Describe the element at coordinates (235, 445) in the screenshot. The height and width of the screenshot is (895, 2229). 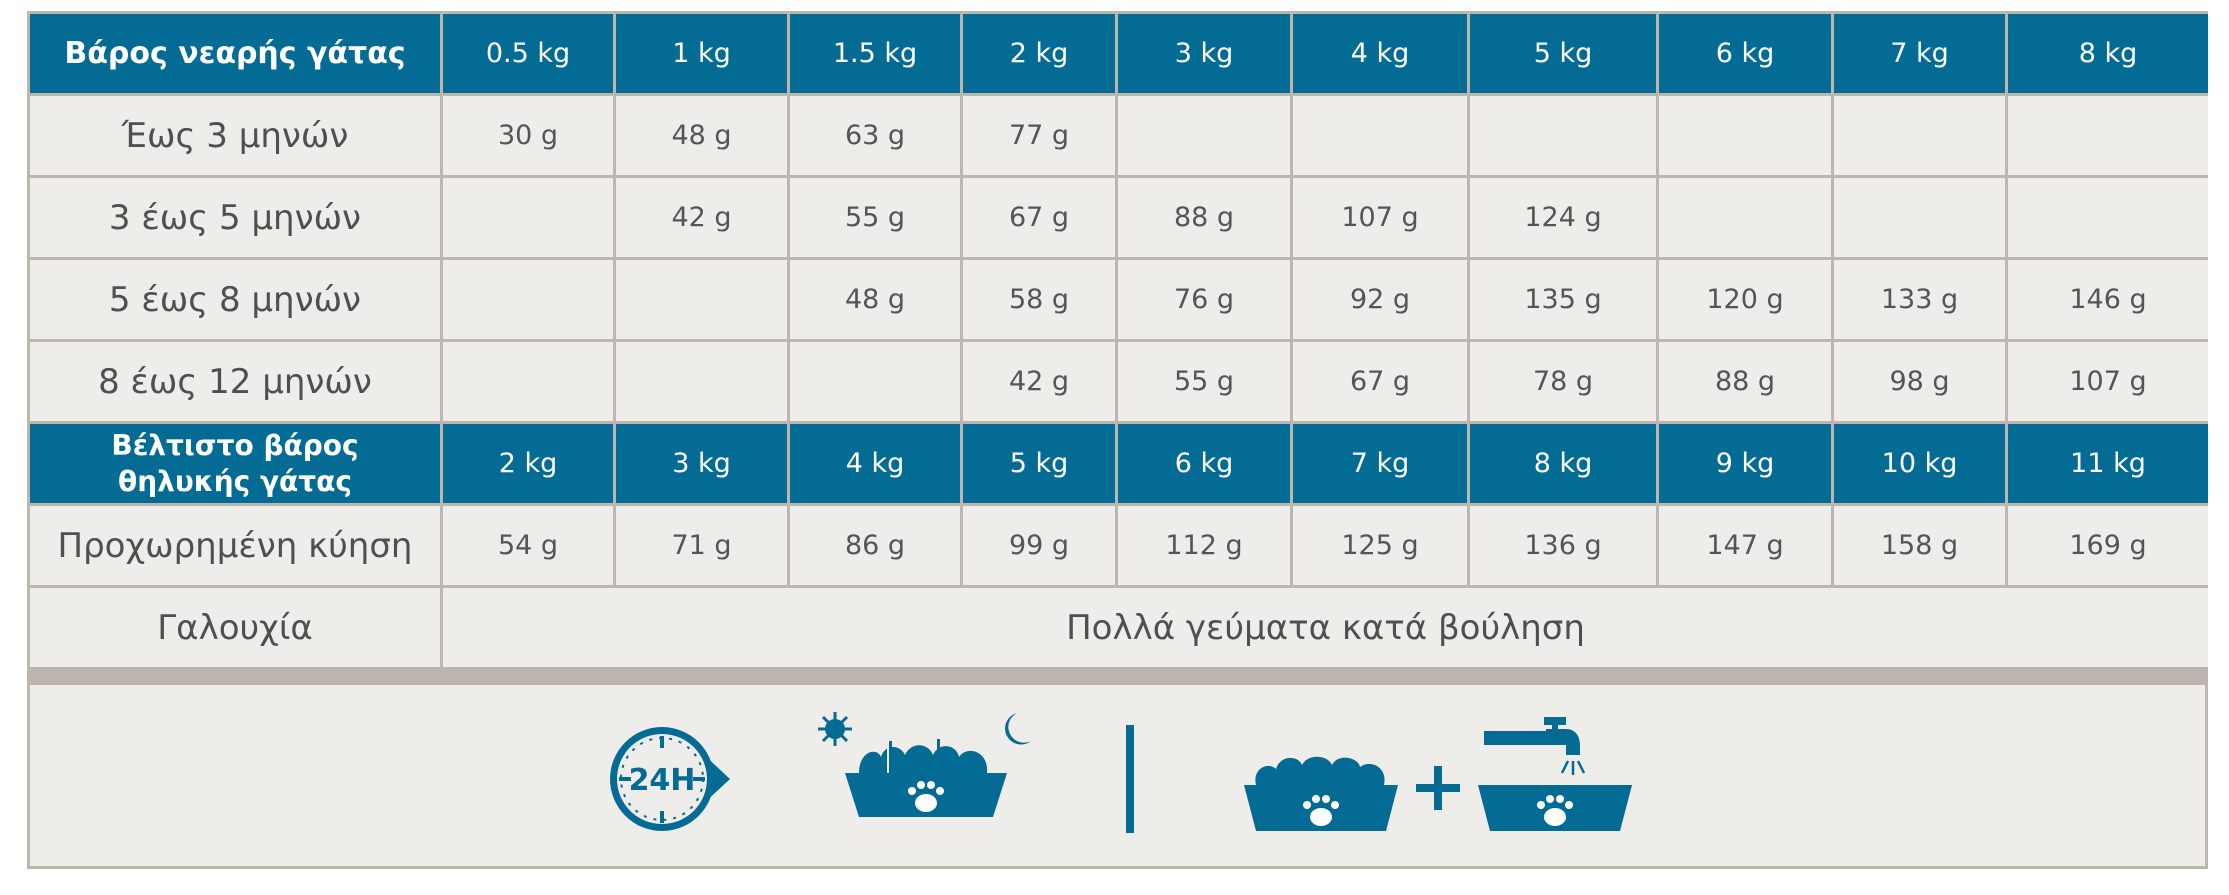
I see `female-weight-label-line1: Βέλτιστο βάρος` at that location.